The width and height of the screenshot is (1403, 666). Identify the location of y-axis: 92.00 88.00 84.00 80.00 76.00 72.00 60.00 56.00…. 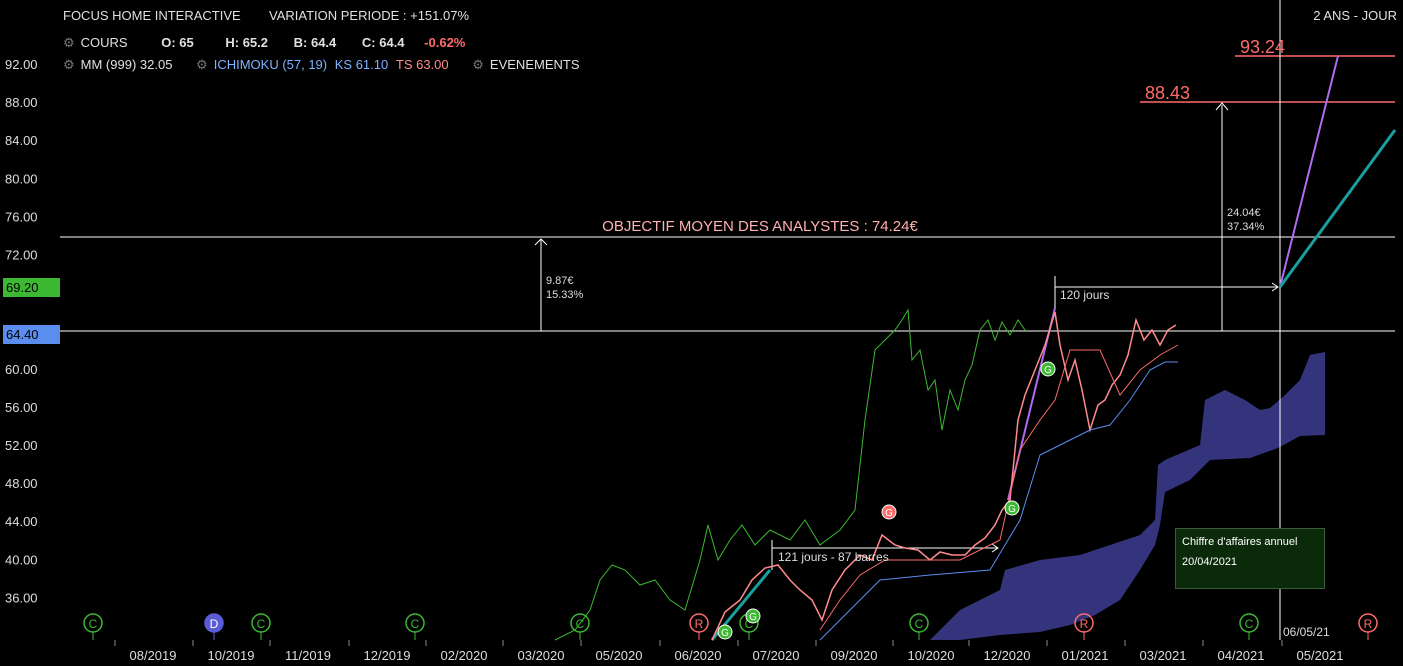
(21, 331).